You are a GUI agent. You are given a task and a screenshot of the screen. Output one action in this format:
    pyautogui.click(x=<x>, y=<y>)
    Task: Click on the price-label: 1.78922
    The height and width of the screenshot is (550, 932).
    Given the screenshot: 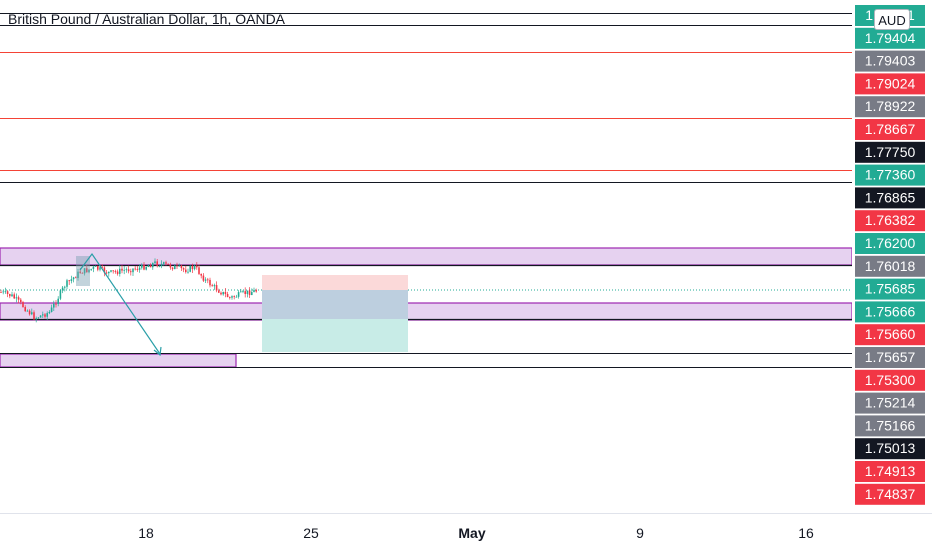 What is the action you would take?
    pyautogui.click(x=890, y=107)
    